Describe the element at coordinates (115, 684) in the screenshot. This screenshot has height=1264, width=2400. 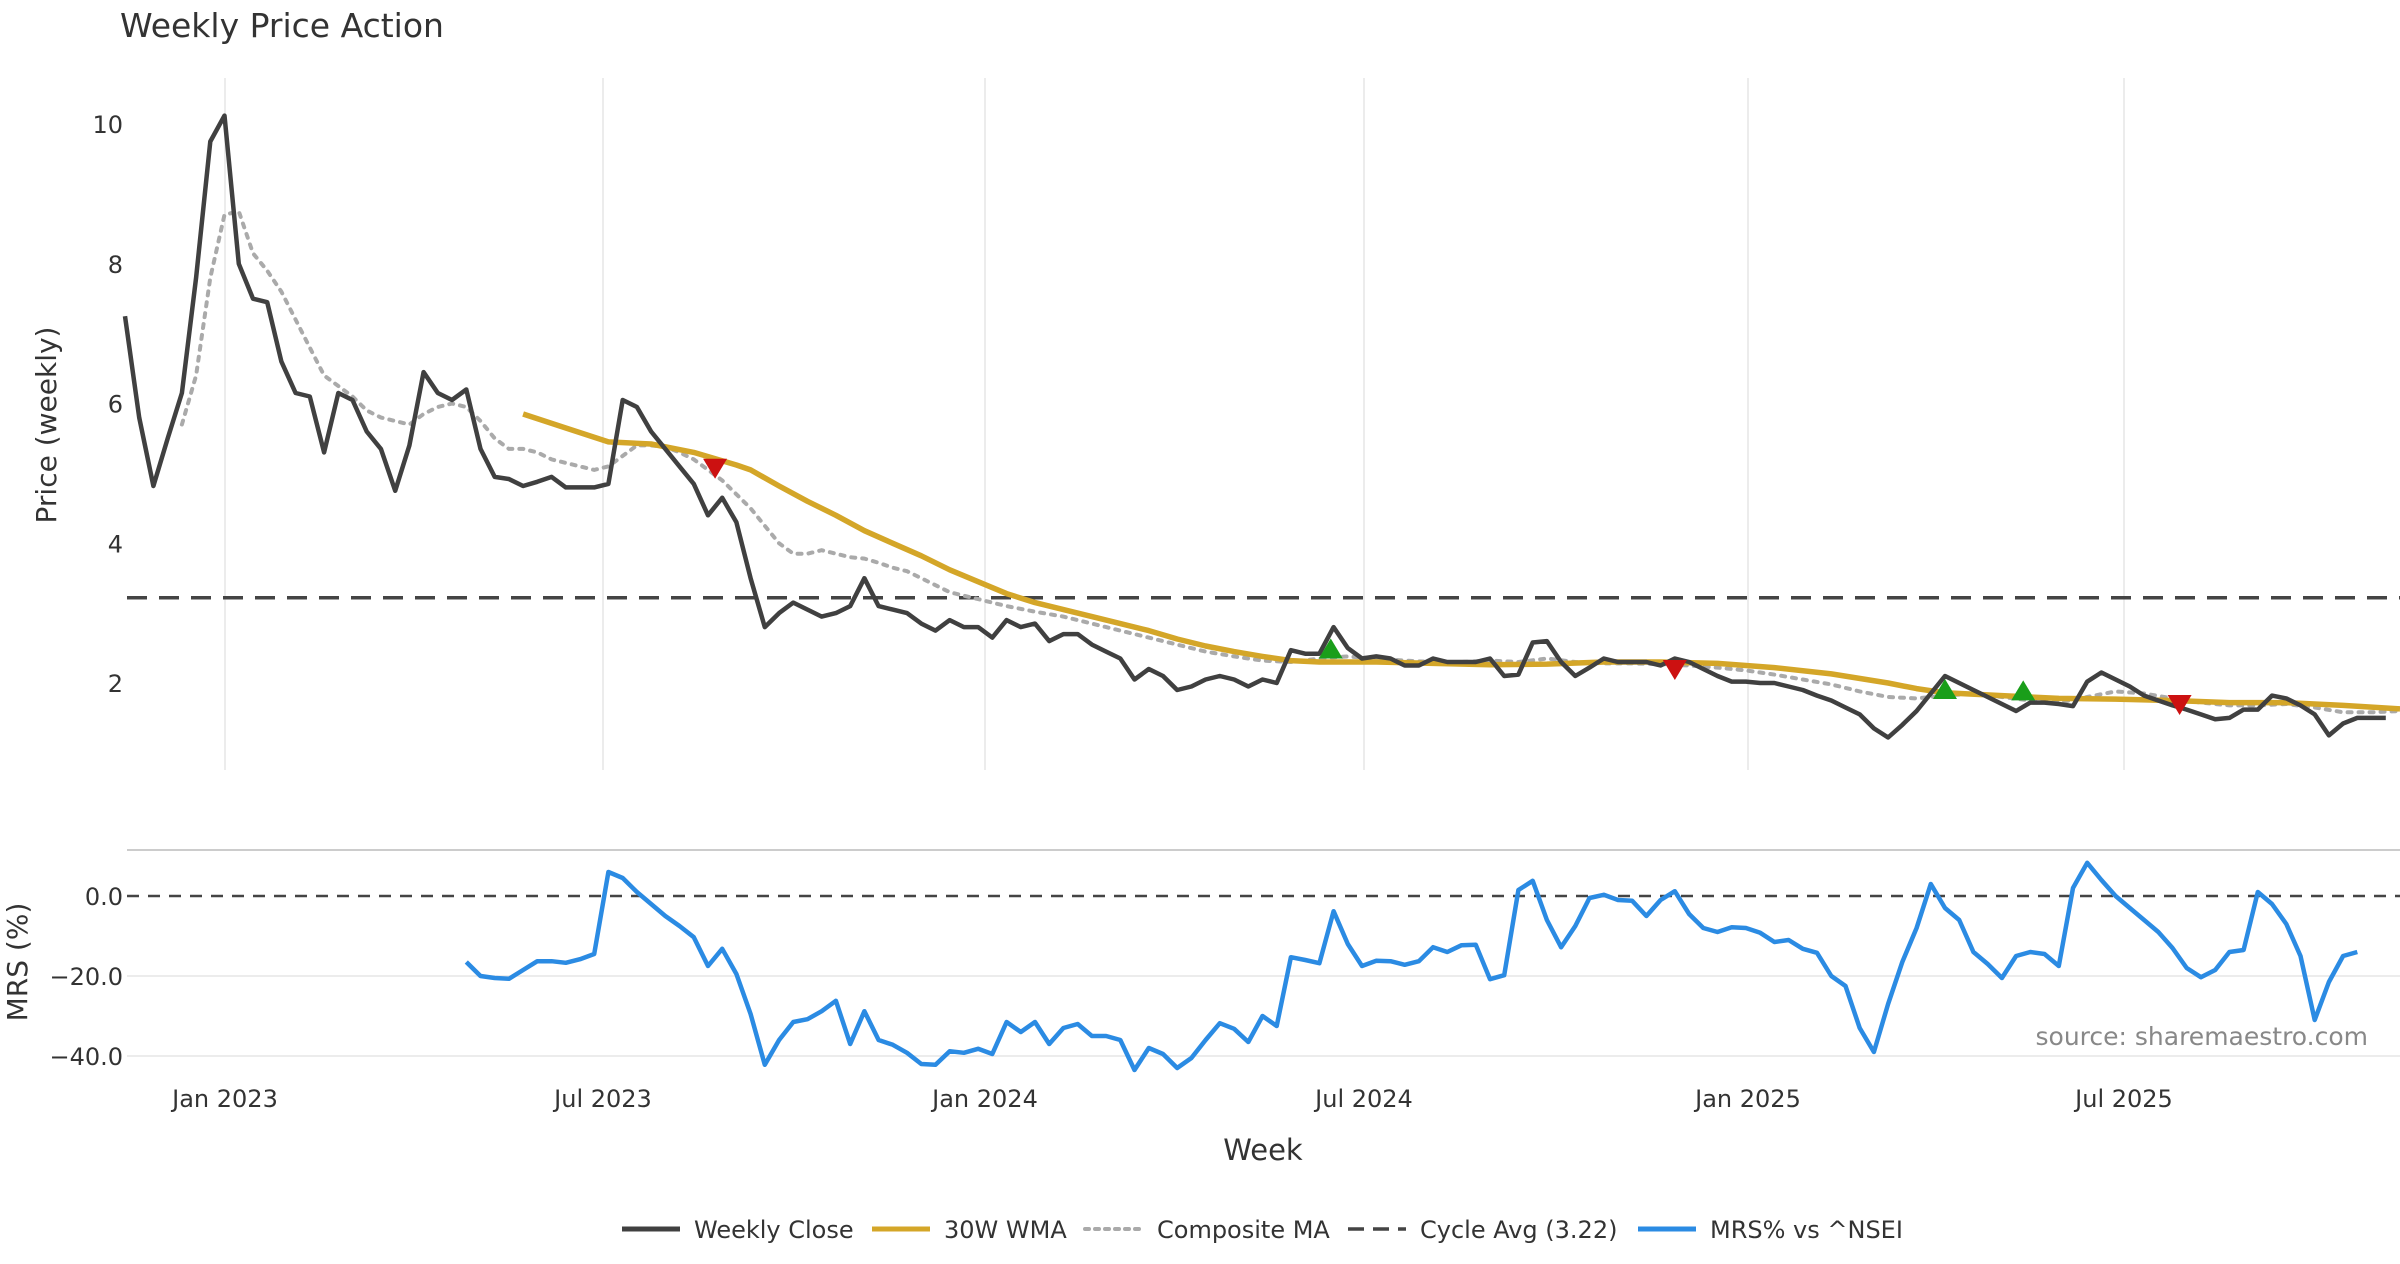
I see `price-y-tick-label: 2` at that location.